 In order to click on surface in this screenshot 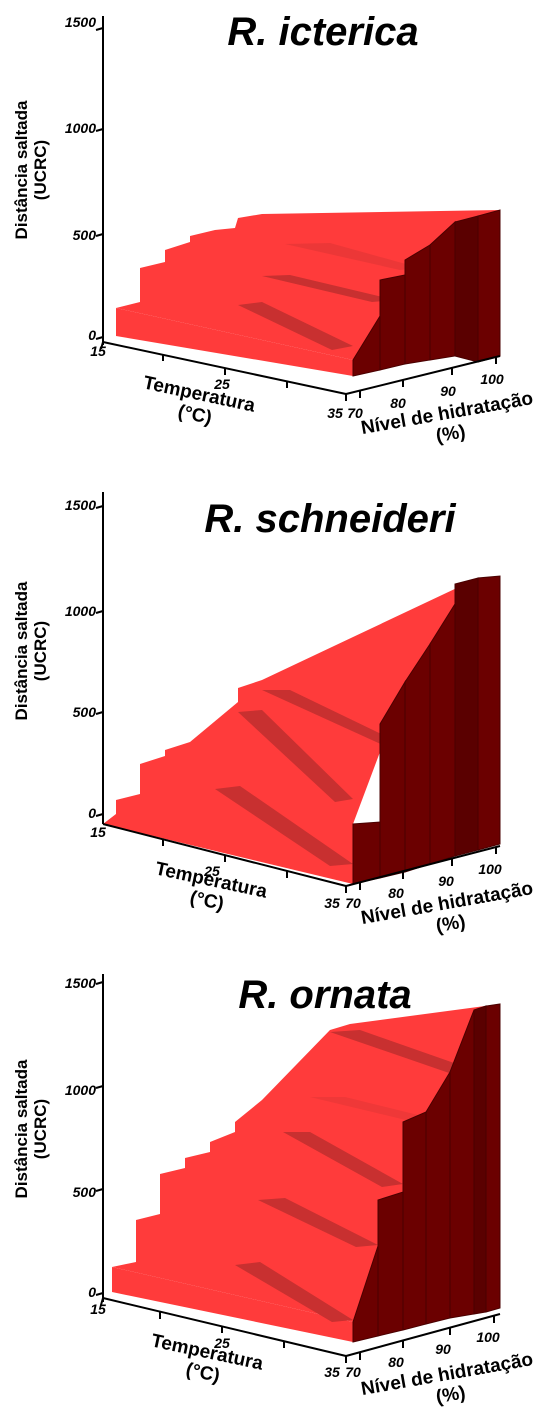, I will do `click(308, 293)`.